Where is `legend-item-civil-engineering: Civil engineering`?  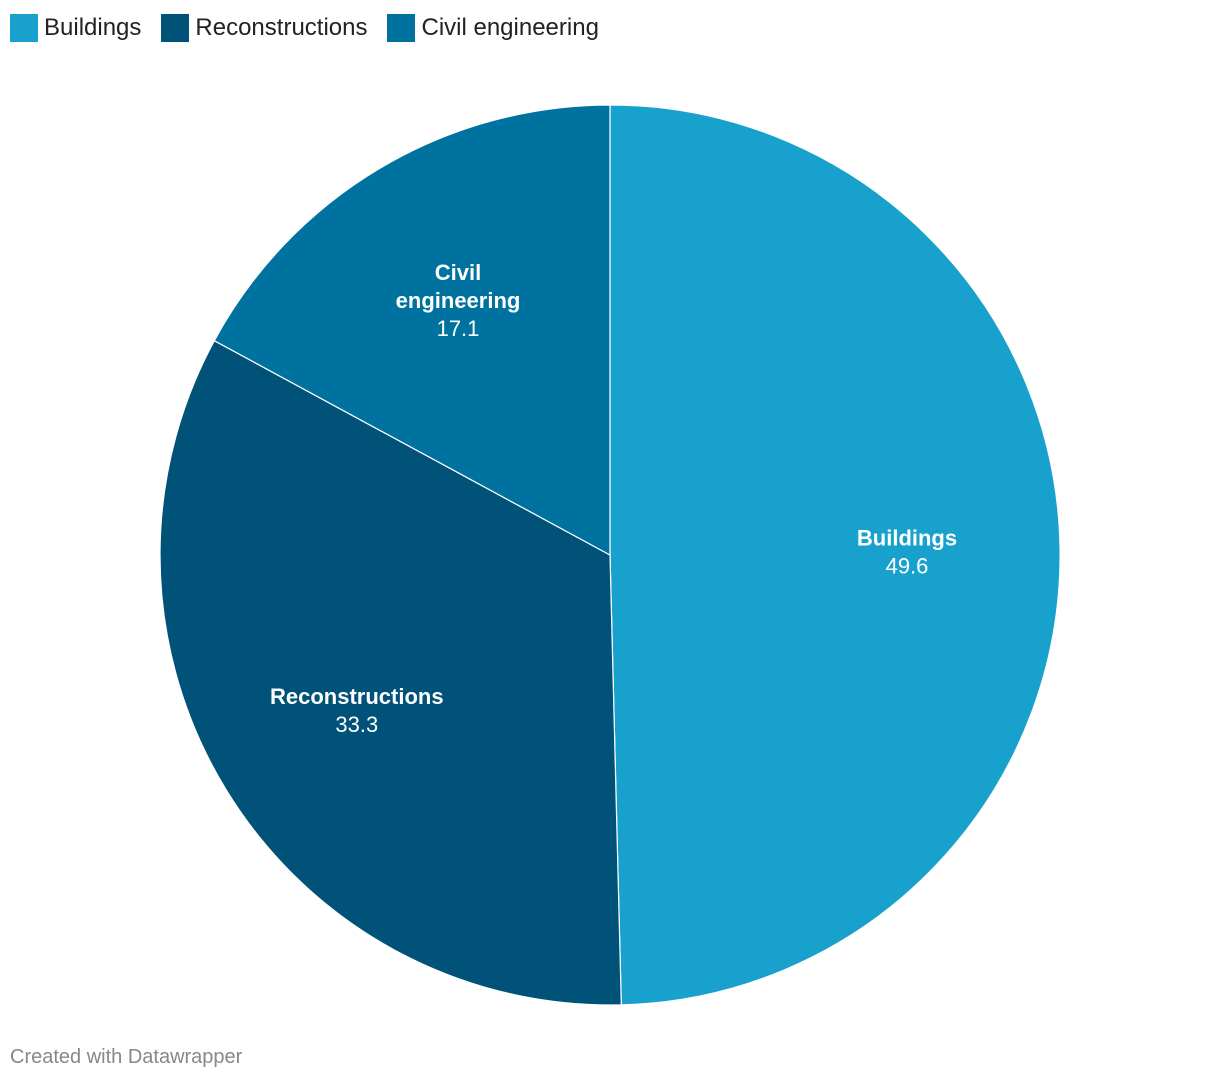
legend-item-civil-engineering: Civil engineering is located at coordinates (493, 28).